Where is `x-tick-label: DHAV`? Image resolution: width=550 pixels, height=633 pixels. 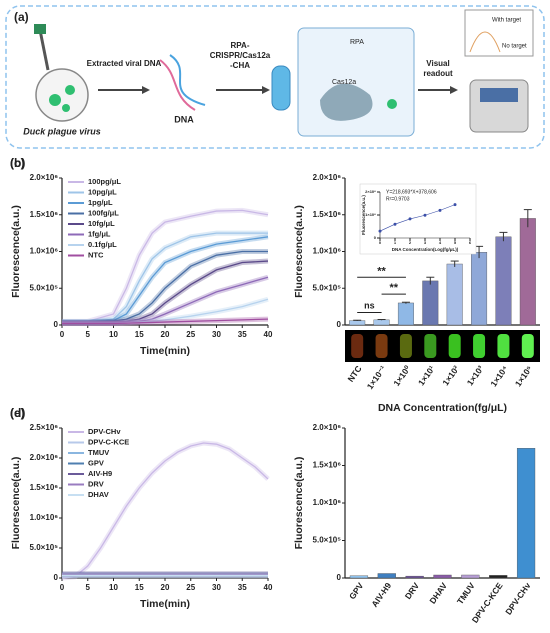 x-tick-label: DHAV is located at coordinates (438, 592).